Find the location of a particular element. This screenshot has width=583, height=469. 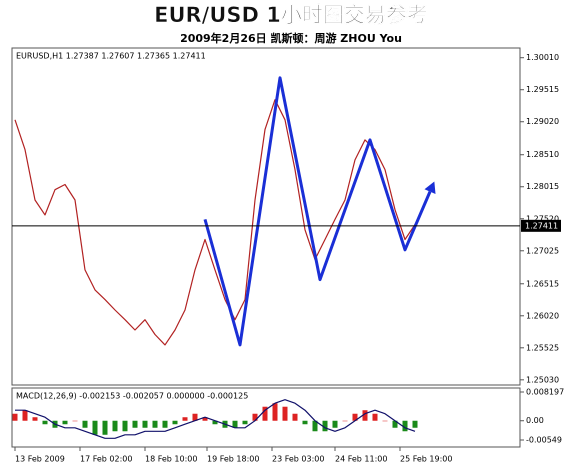

y-tick-label: 1.25525 is located at coordinates (542, 347).